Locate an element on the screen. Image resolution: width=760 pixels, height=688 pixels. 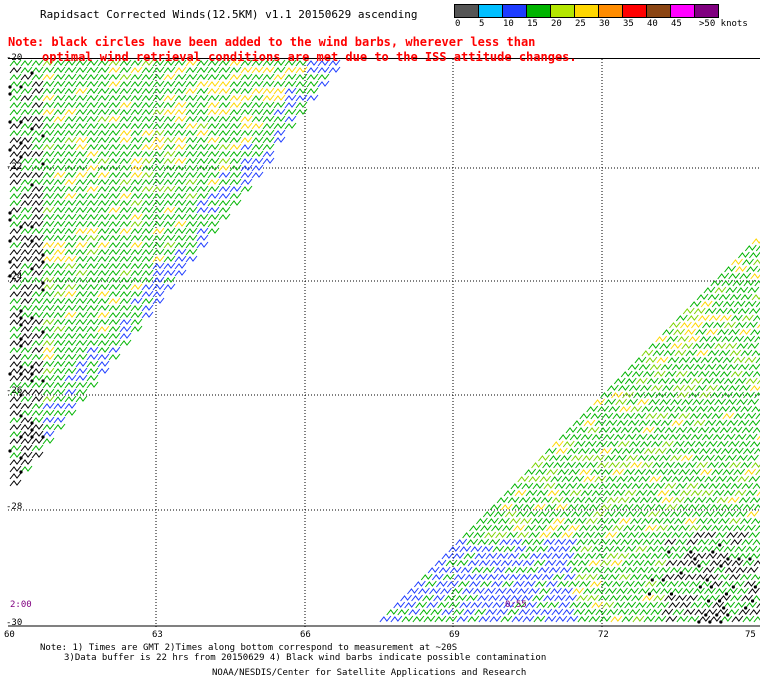
lat-label-28: -28 is located at coordinates (14, 507).